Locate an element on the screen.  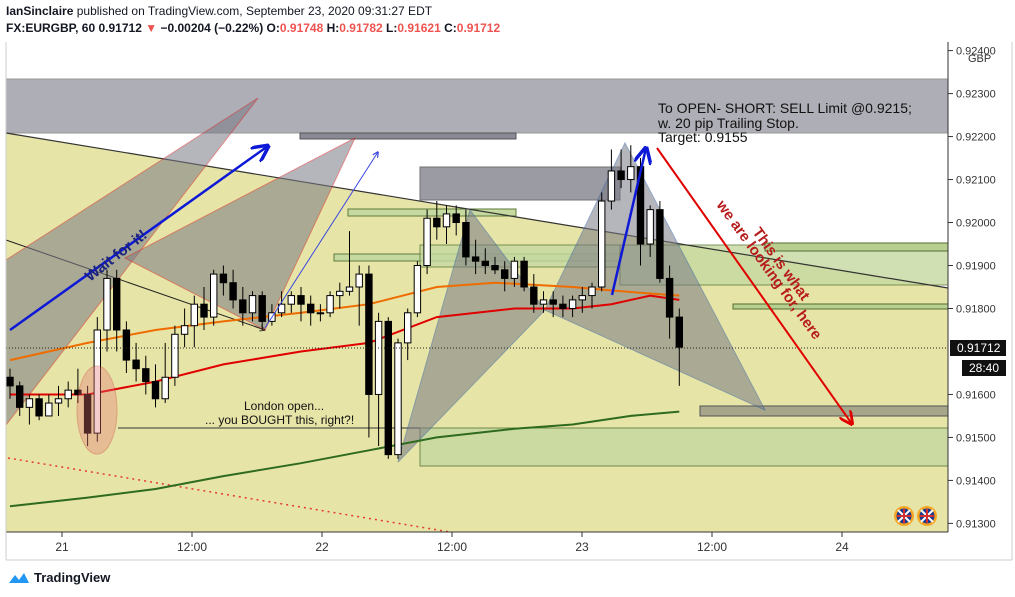
currency-label: GBP is located at coordinates (979, 59).